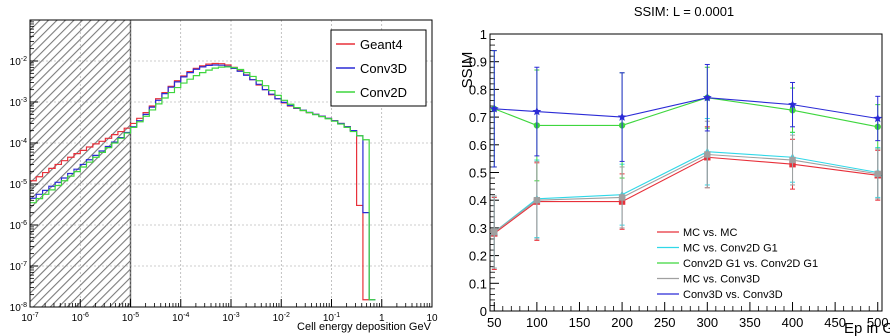 This screenshot has height=336, width=890. I want to click on right-x-tick-label: 450, so click(835, 322).